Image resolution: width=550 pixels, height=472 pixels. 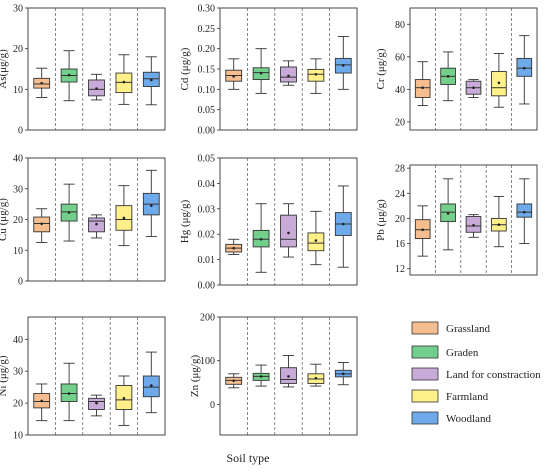 What do you see at coordinates (425, 328) in the screenshot?
I see `legend-swatch-grassland` at bounding box center [425, 328].